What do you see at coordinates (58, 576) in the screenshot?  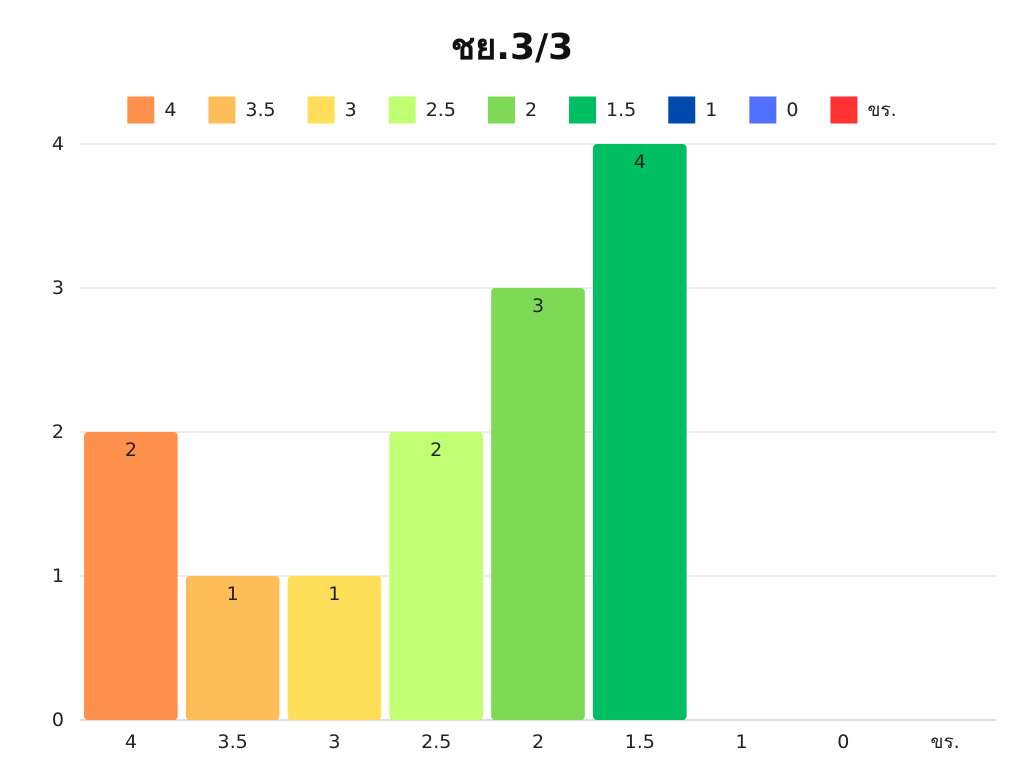 I see `y-tick-label: 1` at bounding box center [58, 576].